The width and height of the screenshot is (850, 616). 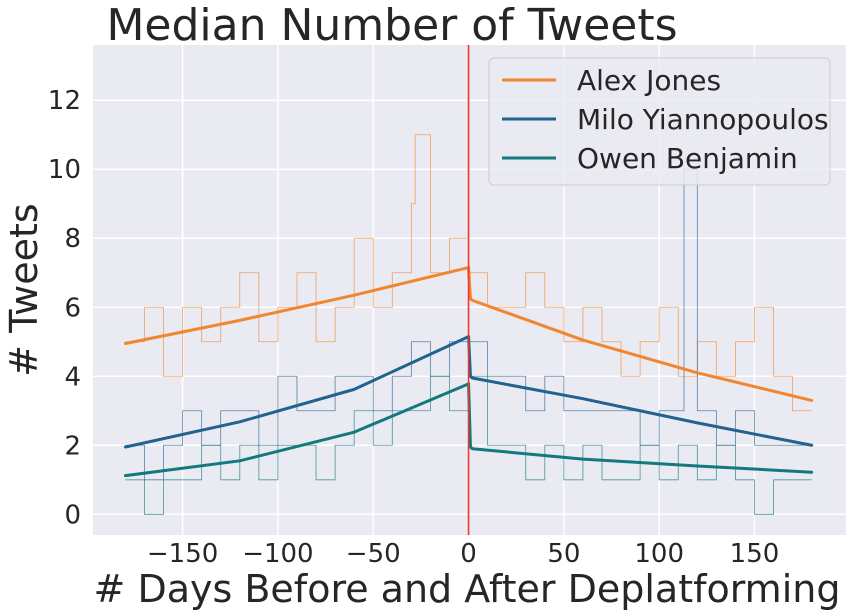 I want to click on legend-items: Alex Jones Milo Yiannopoulos Owen Benjamin, so click(x=665, y=119).